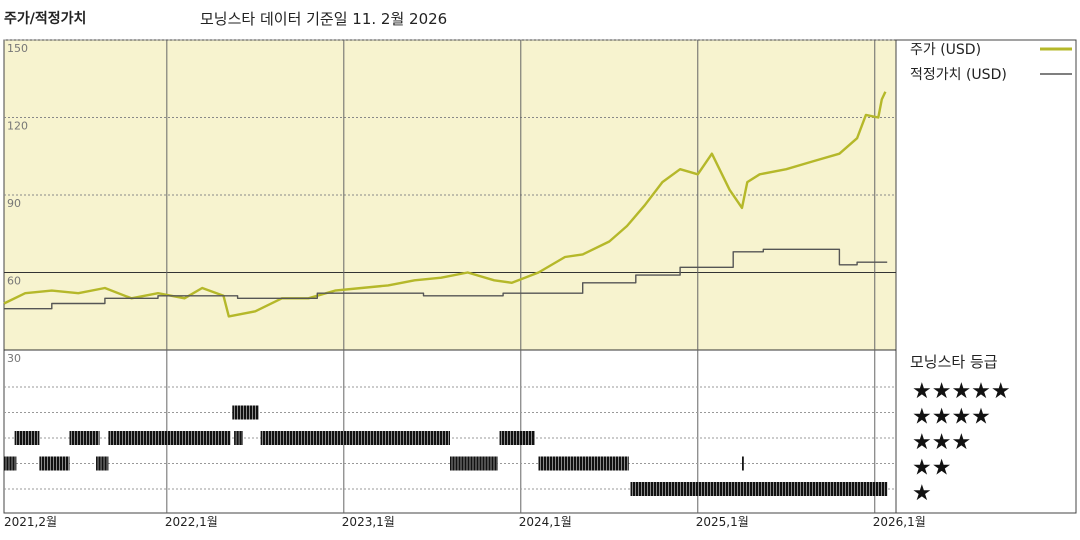  I want to click on x-tick-label: 2023,1월, so click(368, 522).